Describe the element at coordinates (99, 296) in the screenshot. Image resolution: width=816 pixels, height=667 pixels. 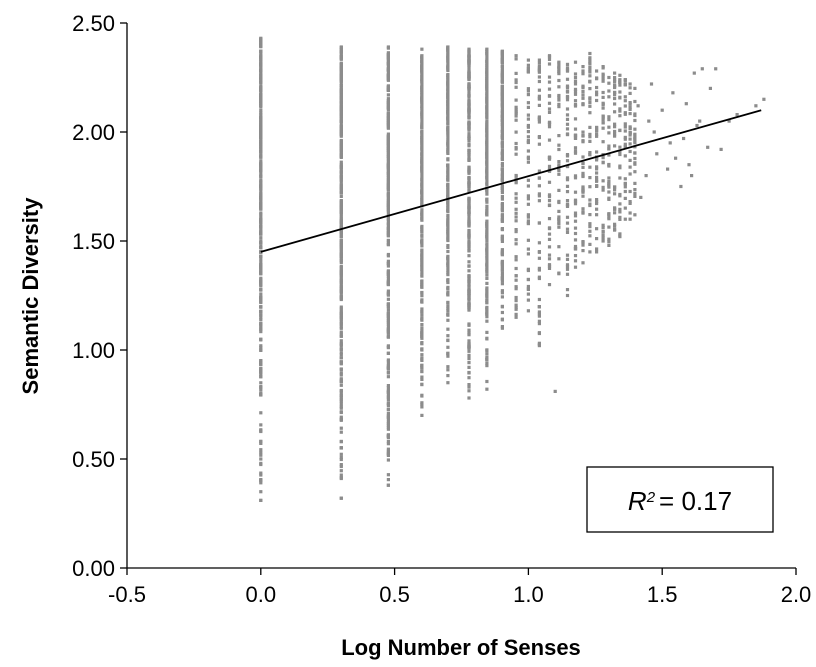
I see `y-ticks-group: 0.00 0.50 1.00 1.50 2.00 2.50` at that location.